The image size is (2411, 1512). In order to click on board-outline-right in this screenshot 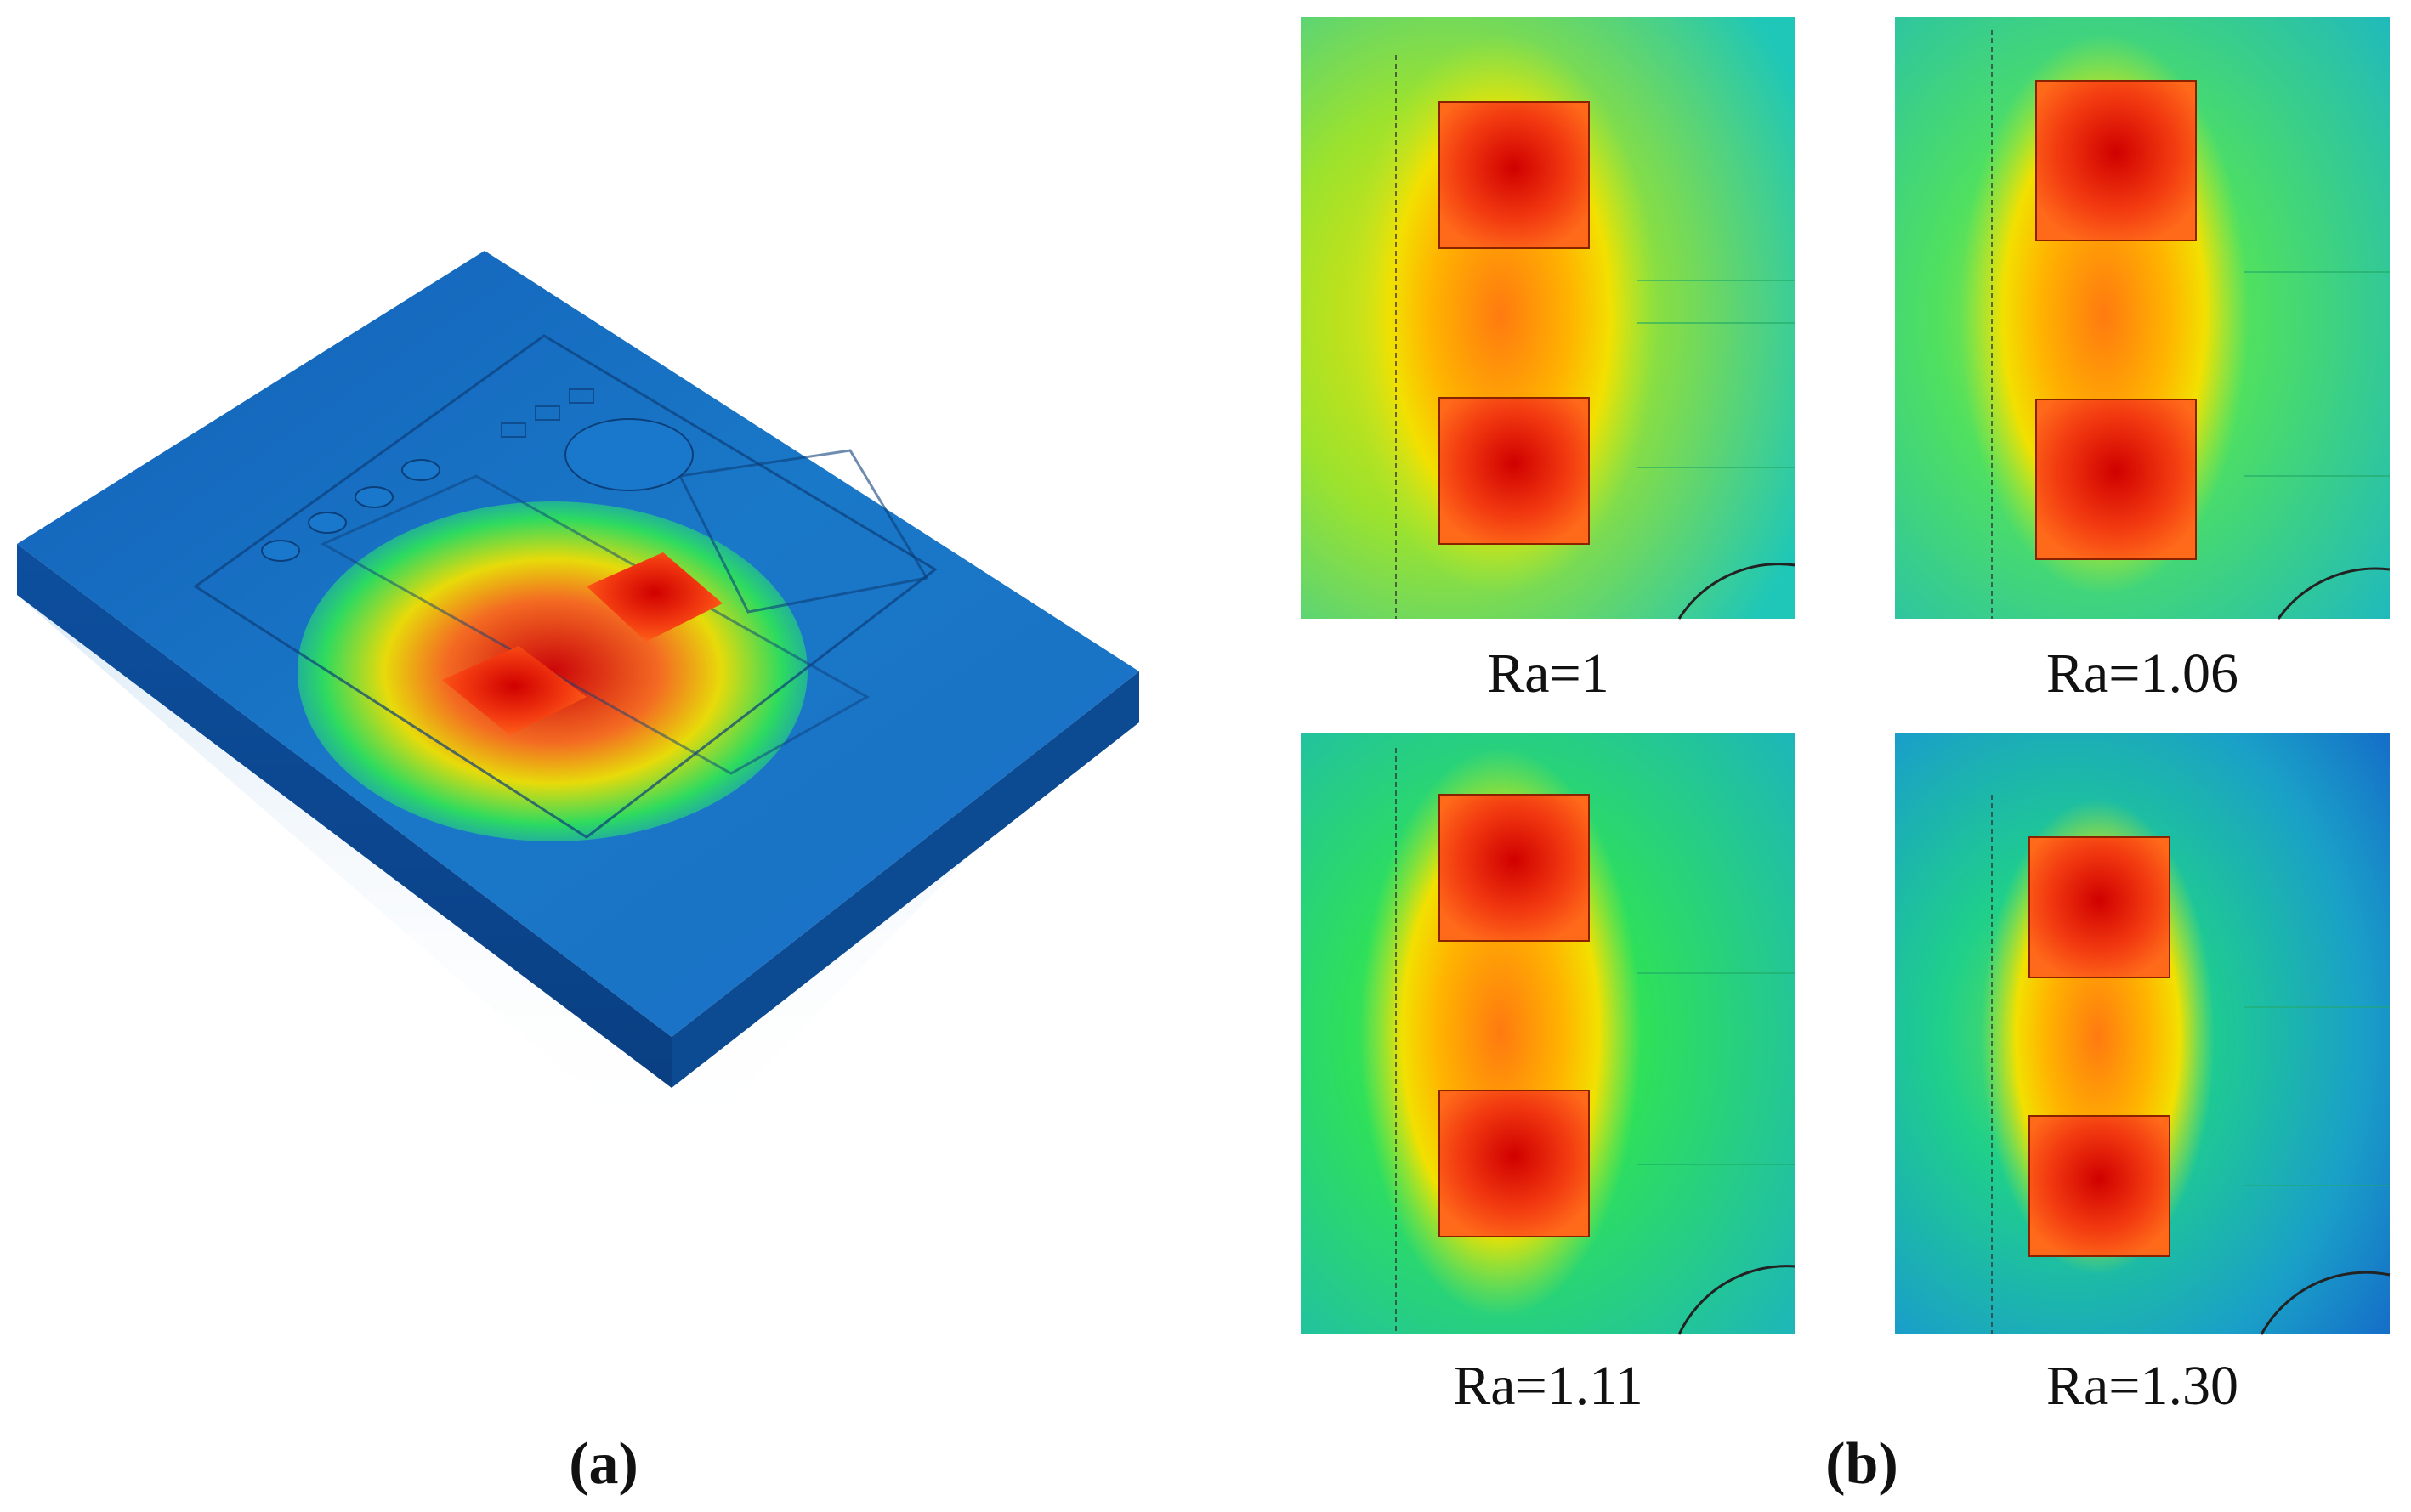, I will do `click(803, 531)`.